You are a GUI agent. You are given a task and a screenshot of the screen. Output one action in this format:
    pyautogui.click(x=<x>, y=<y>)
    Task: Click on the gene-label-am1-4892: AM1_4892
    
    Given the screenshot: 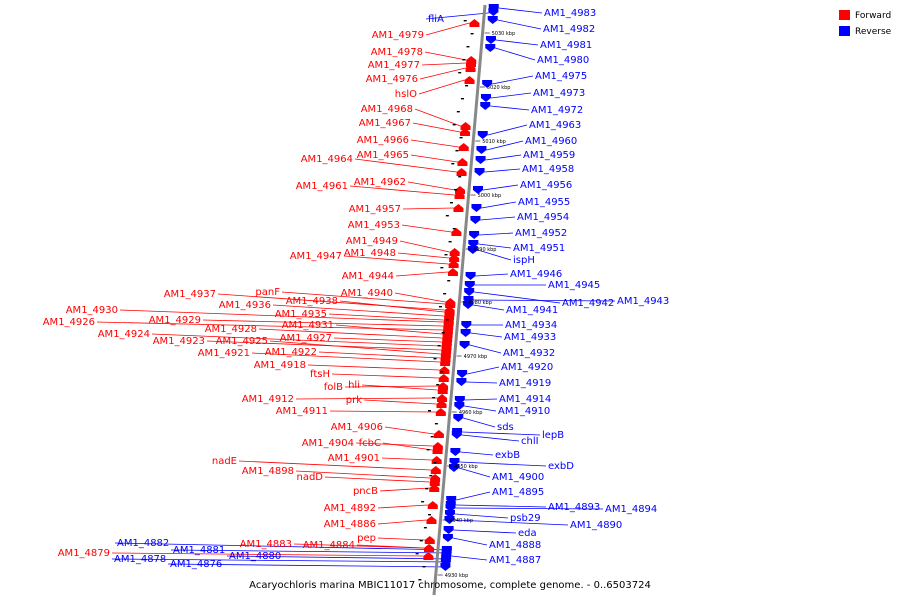 What is the action you would take?
    pyautogui.click(x=350, y=508)
    